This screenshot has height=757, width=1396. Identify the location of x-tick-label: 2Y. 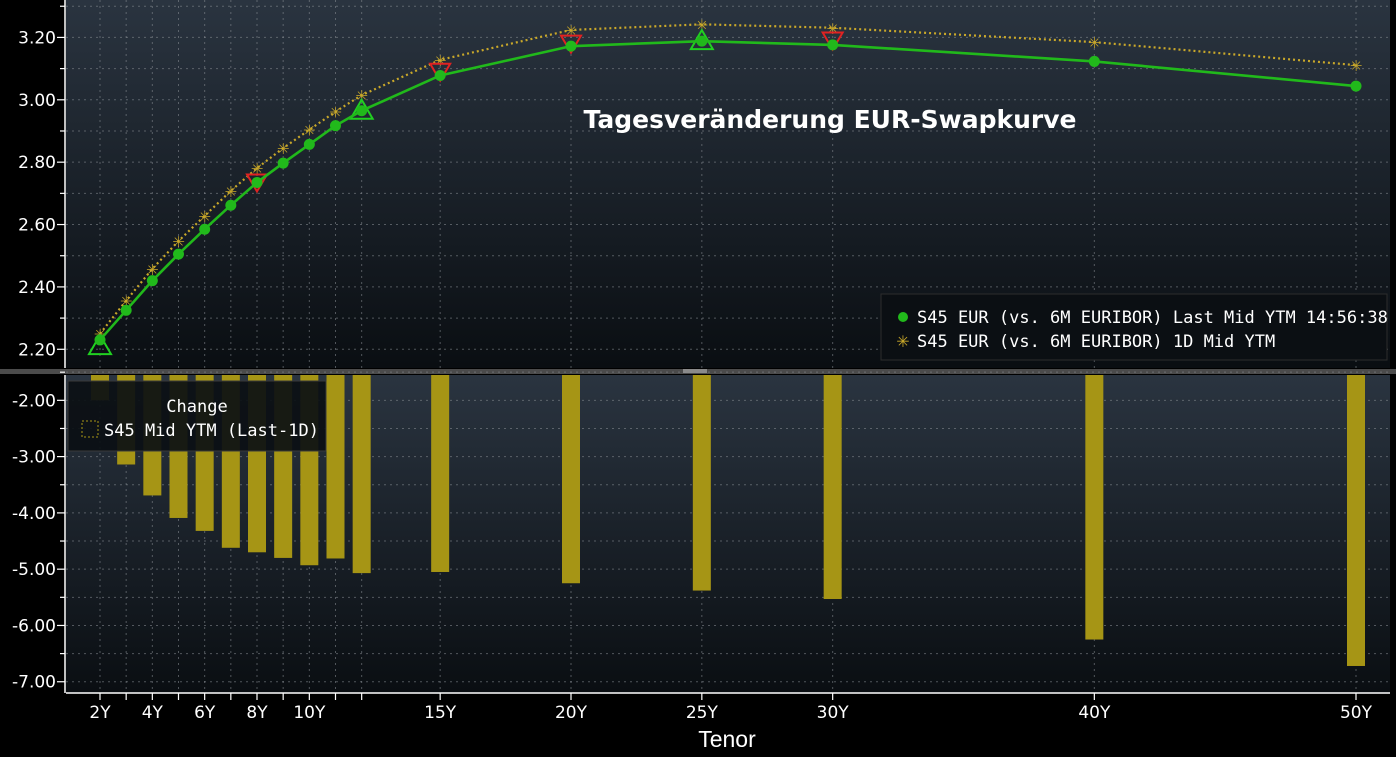
(100, 713).